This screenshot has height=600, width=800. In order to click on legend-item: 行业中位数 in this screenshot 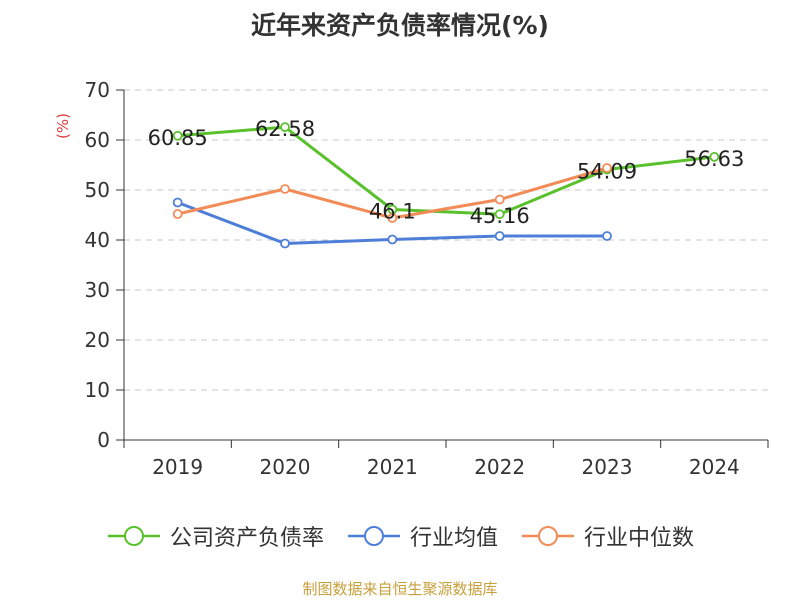, I will do `click(607, 536)`.